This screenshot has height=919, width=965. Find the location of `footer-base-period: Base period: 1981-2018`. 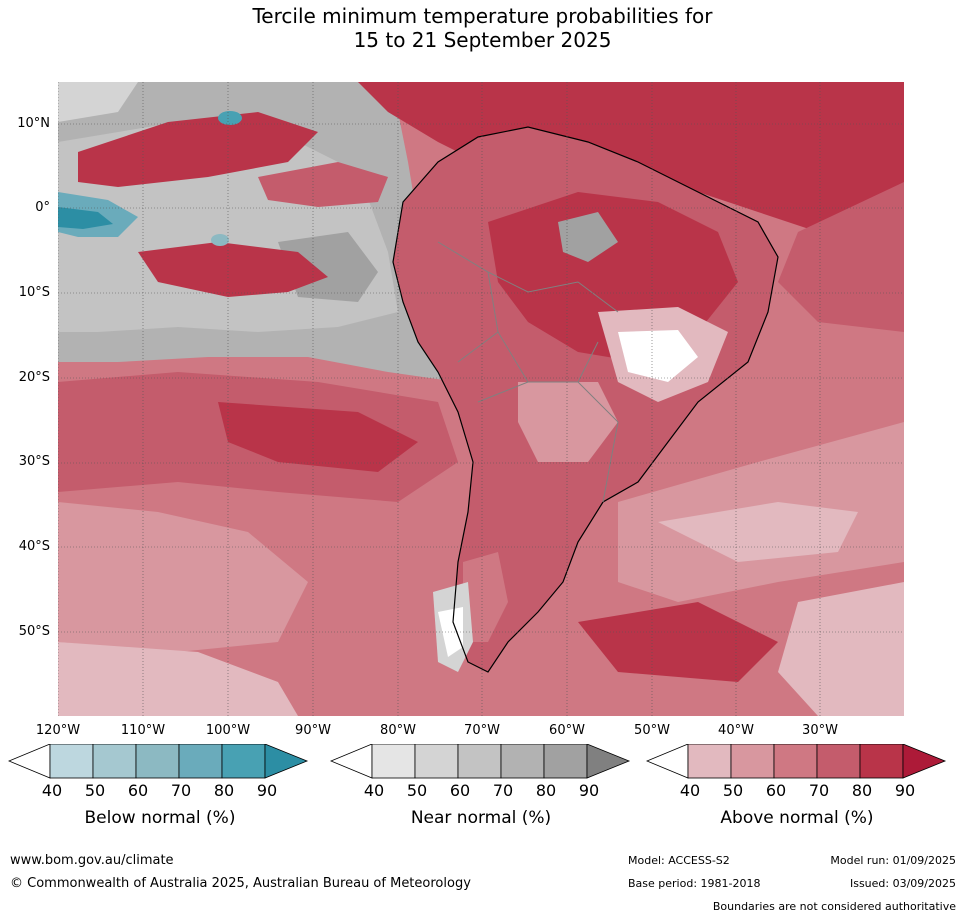

footer-base-period: Base period: 1981-2018 is located at coordinates (694, 883).